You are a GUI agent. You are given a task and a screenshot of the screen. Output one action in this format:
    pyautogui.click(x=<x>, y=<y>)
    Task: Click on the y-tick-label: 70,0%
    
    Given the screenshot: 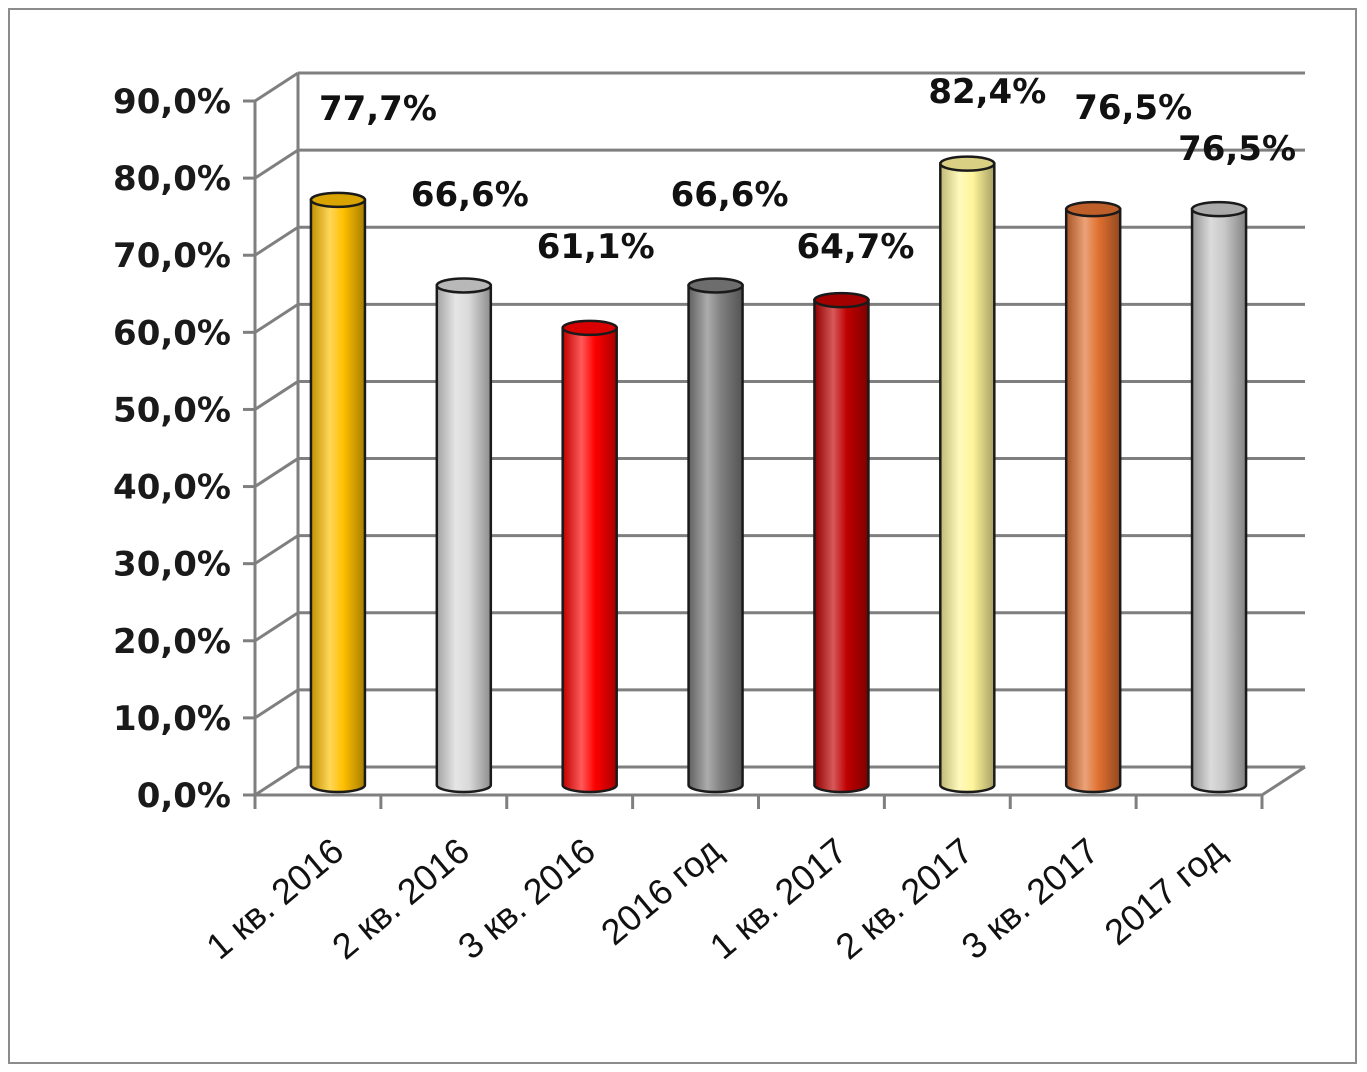 What is the action you would take?
    pyautogui.click(x=172, y=256)
    